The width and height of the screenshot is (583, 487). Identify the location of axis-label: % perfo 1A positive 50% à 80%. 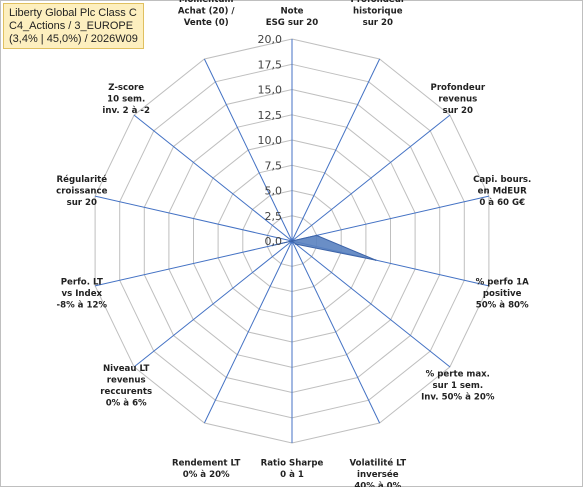
(502, 293).